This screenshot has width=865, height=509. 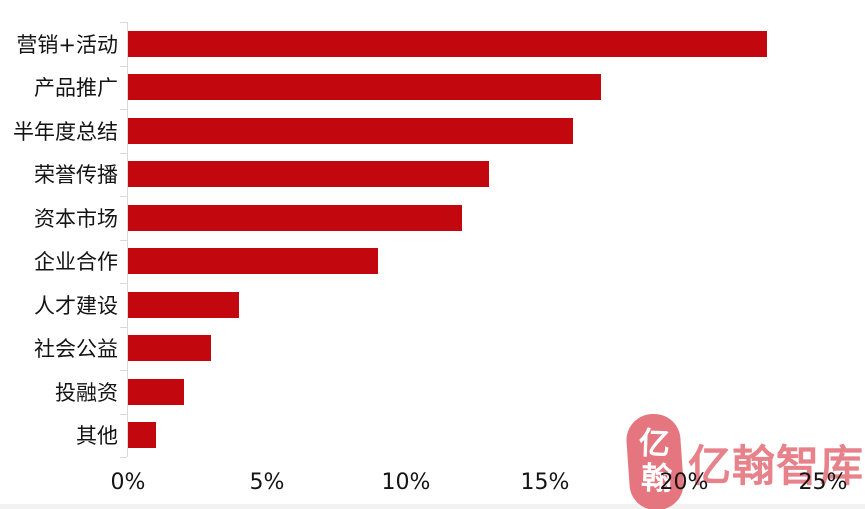 I want to click on watermark-seal-char-1: 亿, so click(x=653, y=444).